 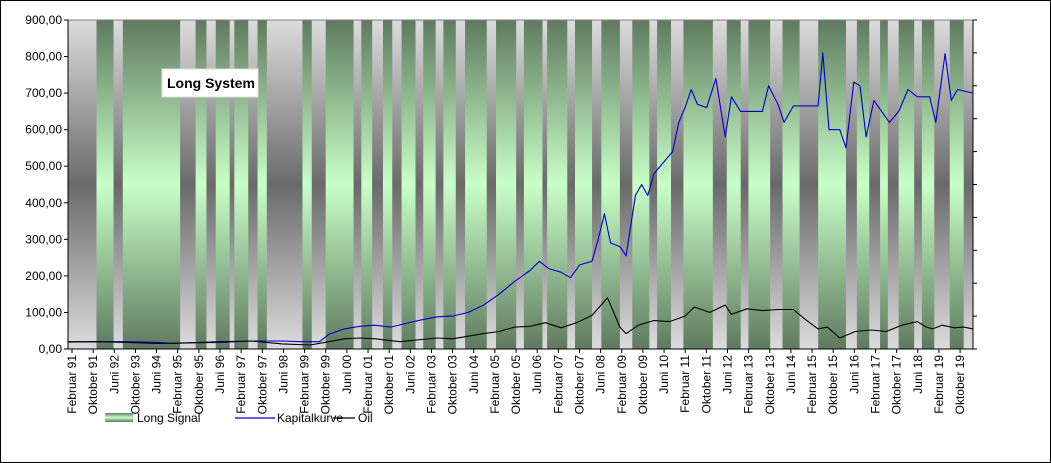 What do you see at coordinates (119, 417) in the screenshot?
I see `legend-swatch-long-signal` at bounding box center [119, 417].